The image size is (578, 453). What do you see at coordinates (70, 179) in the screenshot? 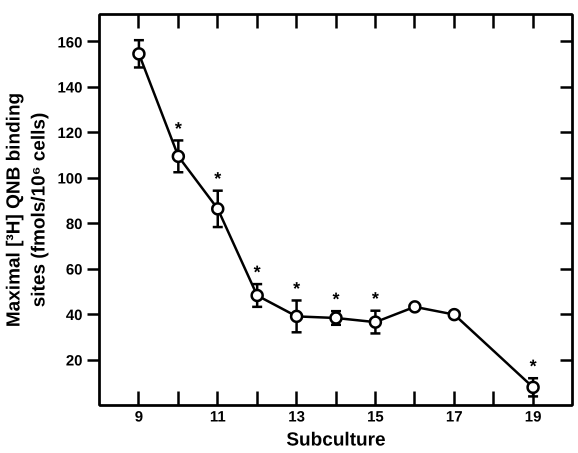
I see `y-tick-label: 100` at bounding box center [70, 179].